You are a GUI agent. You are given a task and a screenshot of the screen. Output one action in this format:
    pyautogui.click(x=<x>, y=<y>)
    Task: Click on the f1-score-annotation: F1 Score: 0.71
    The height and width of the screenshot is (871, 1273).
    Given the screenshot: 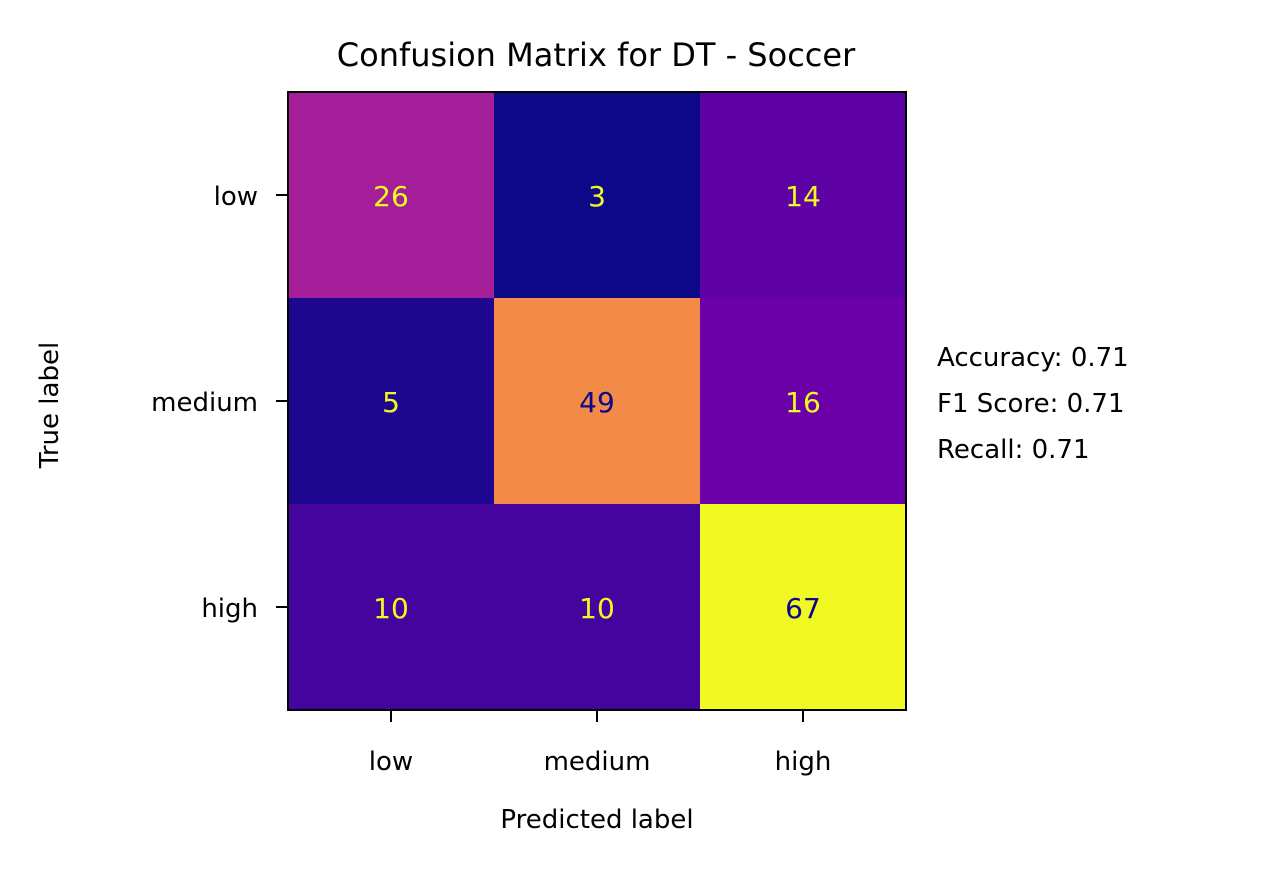 What is the action you would take?
    pyautogui.click(x=1031, y=404)
    